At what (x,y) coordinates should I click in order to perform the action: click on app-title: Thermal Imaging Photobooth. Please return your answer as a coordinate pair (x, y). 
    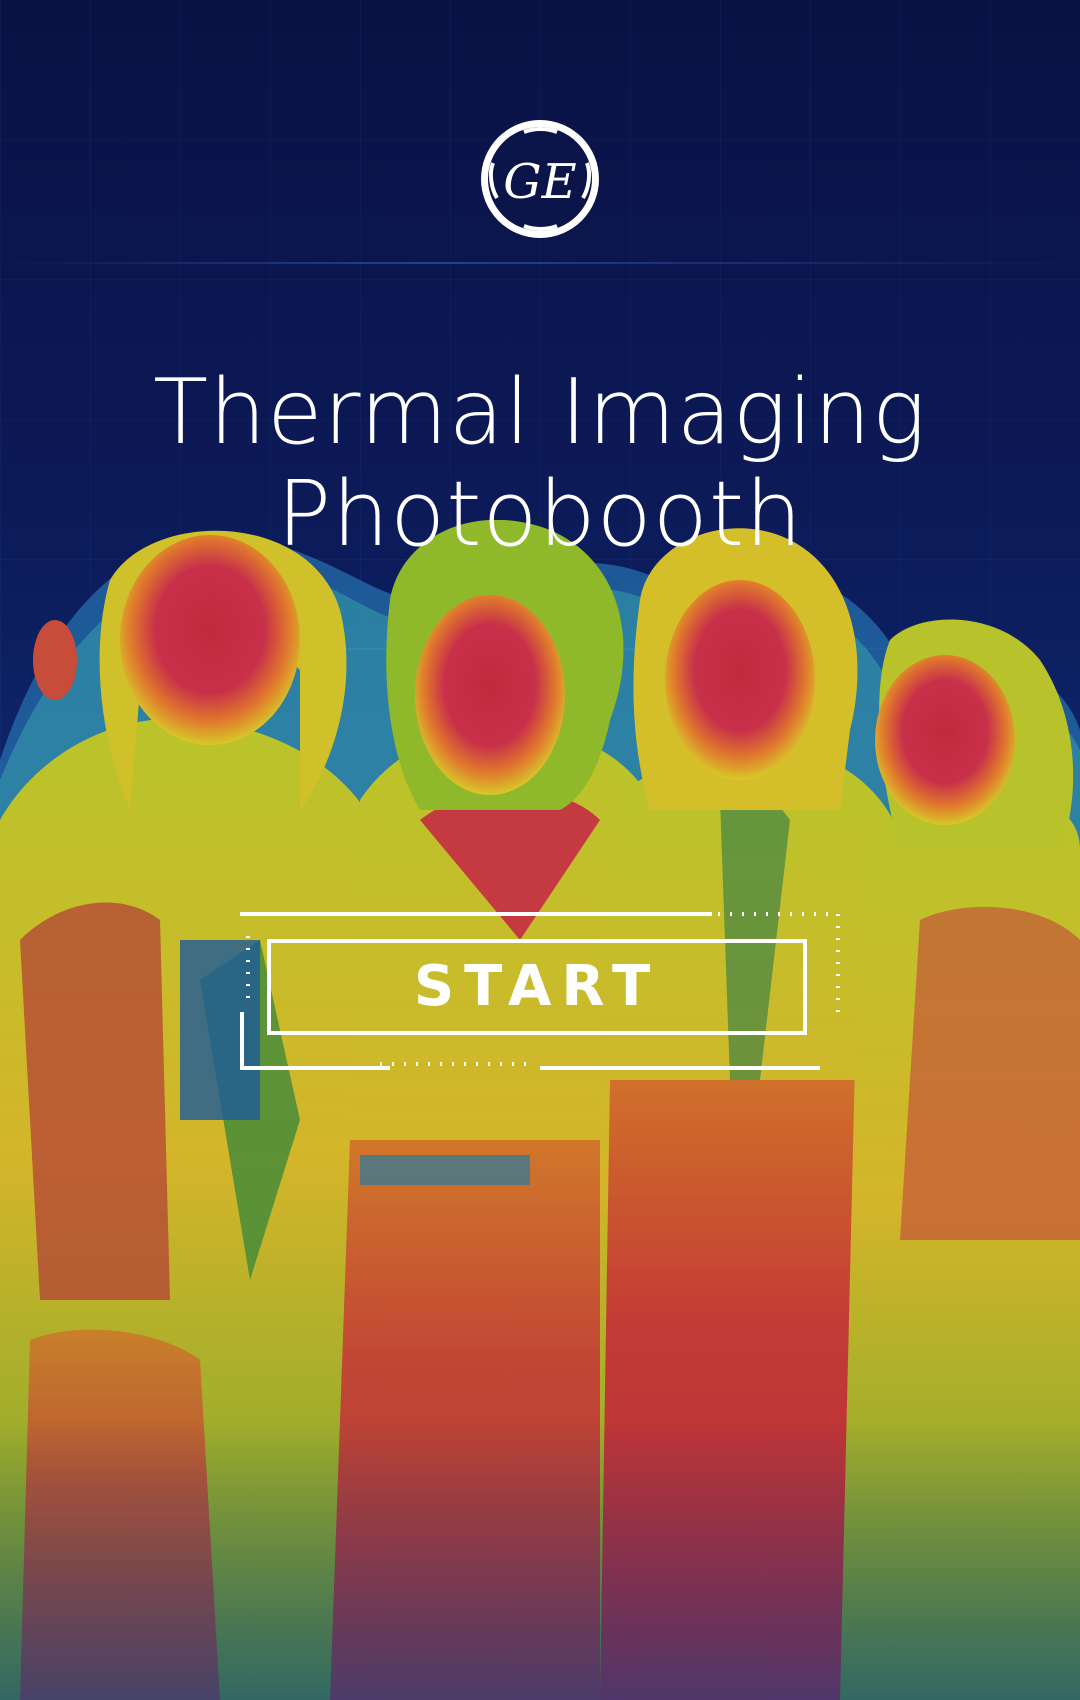
    Looking at the image, I should click on (540, 464).